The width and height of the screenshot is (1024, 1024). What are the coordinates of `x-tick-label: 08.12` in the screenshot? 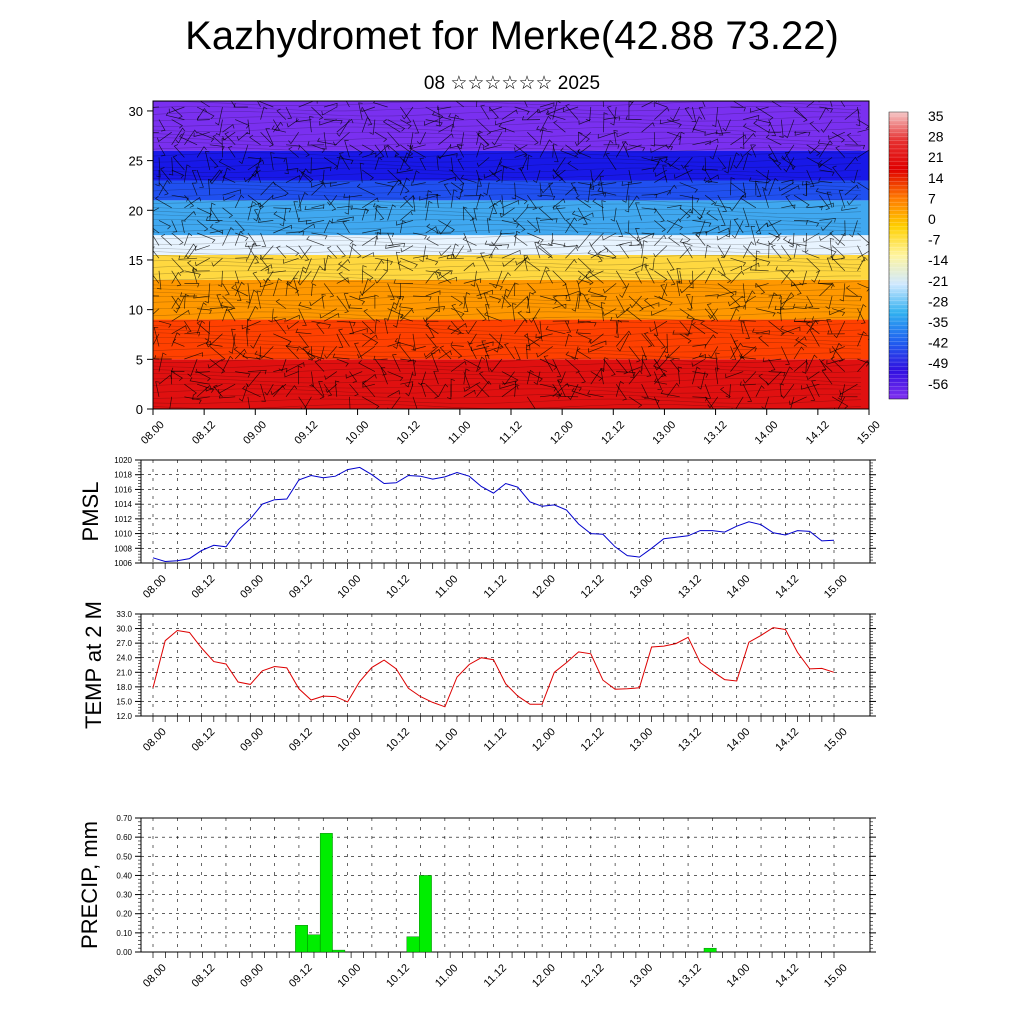 It's located at (204, 433).